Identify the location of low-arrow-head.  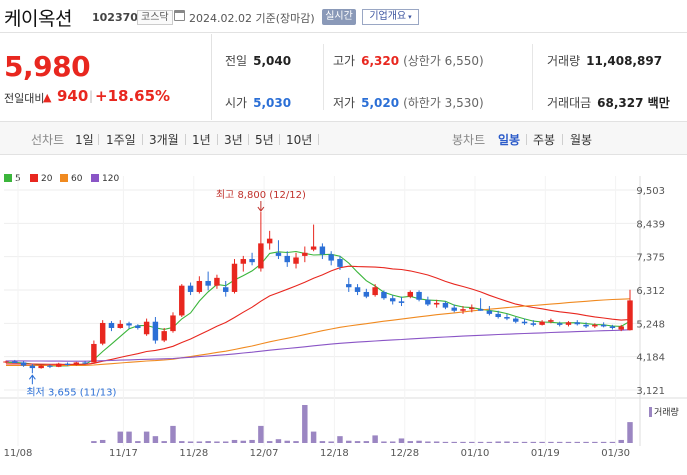
(32, 377).